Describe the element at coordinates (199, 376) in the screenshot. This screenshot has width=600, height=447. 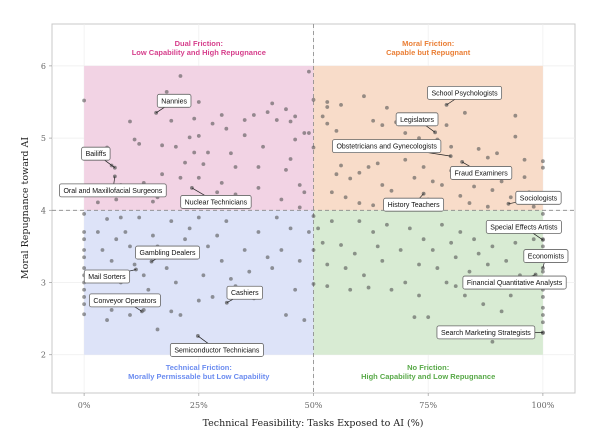
I see `quadrant-subtitle-technical: Morally Permissable but Low Capability` at that location.